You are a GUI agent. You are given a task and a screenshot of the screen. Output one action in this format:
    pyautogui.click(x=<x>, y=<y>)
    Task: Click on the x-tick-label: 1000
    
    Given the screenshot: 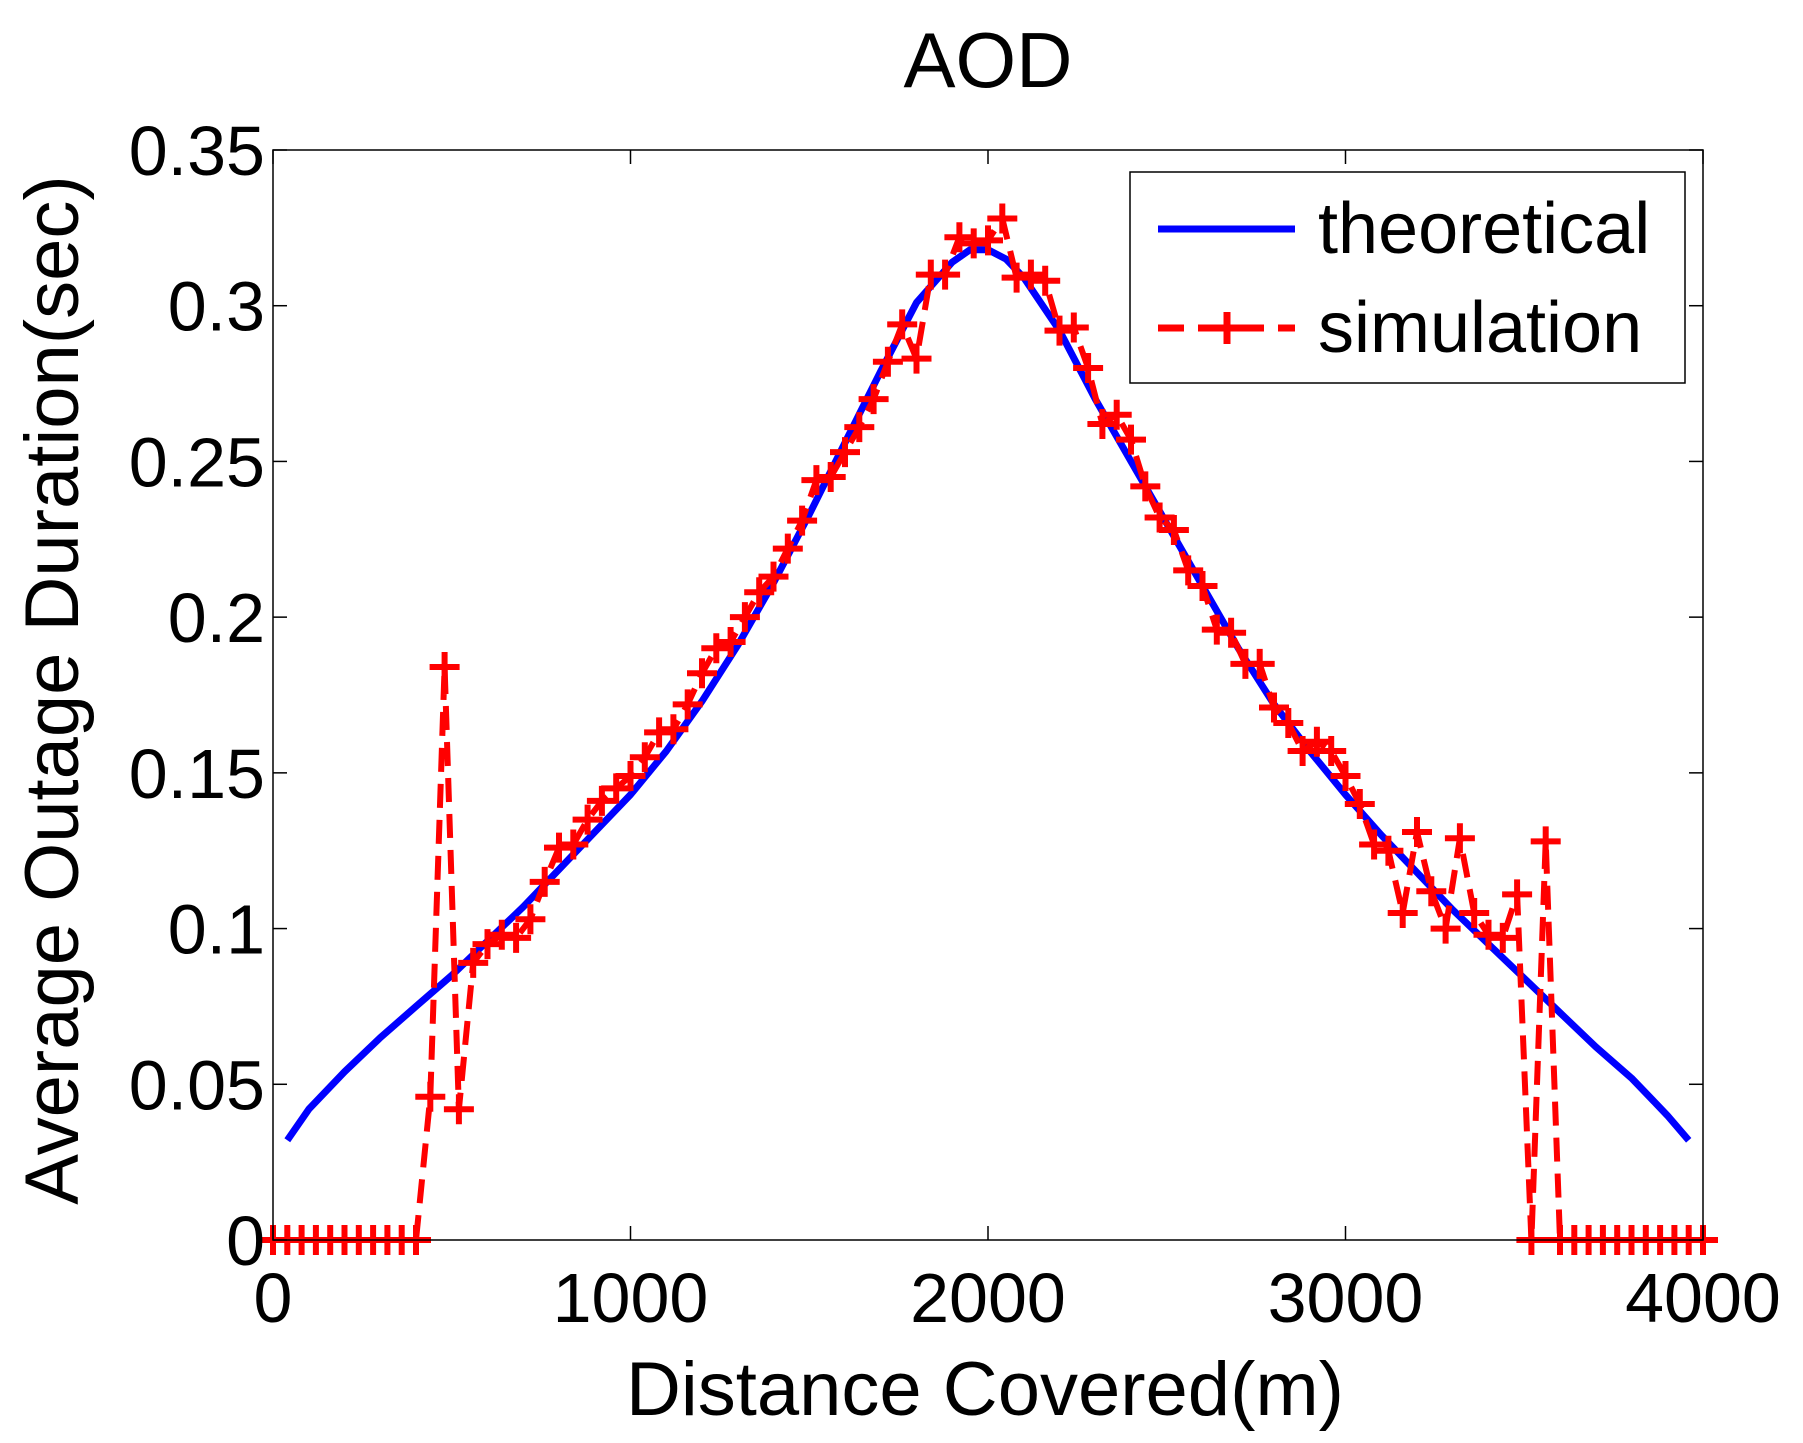 What is the action you would take?
    pyautogui.click(x=631, y=1298)
    